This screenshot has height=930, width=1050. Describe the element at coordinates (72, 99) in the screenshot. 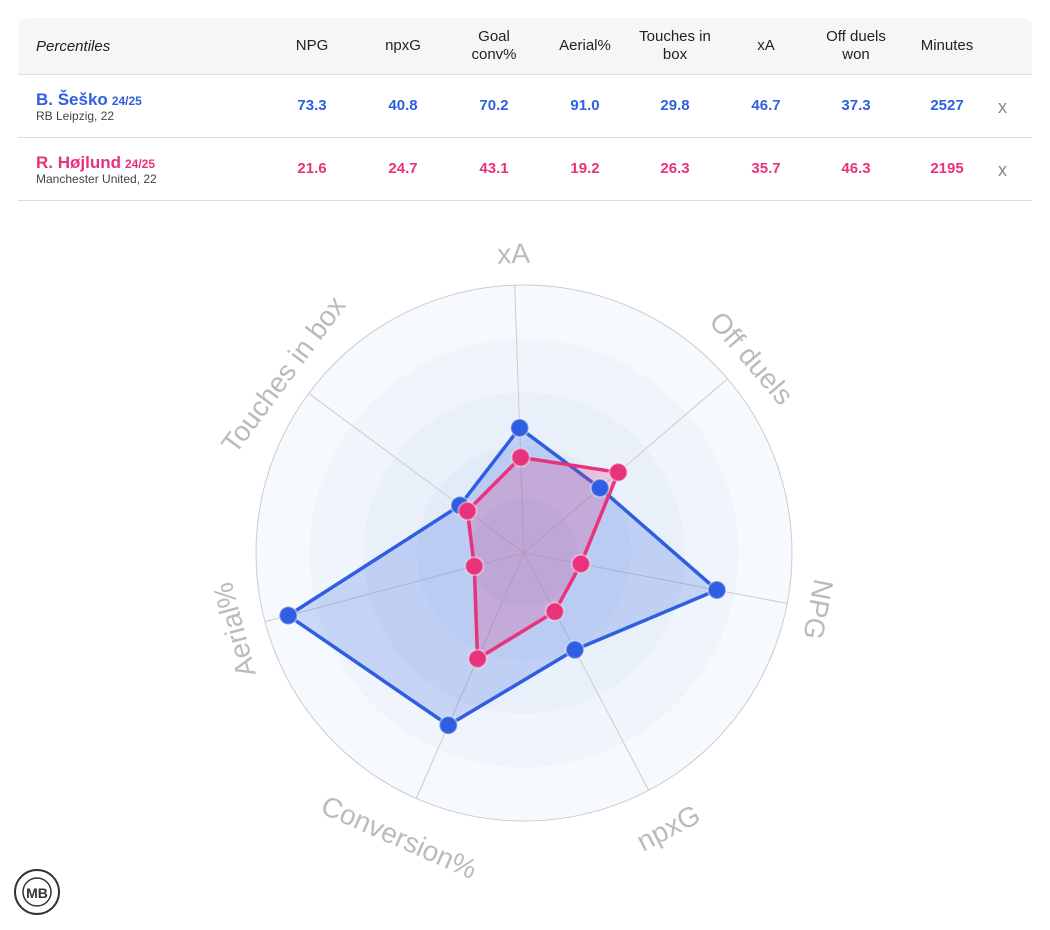

I see `name: B. Šeško` at that location.